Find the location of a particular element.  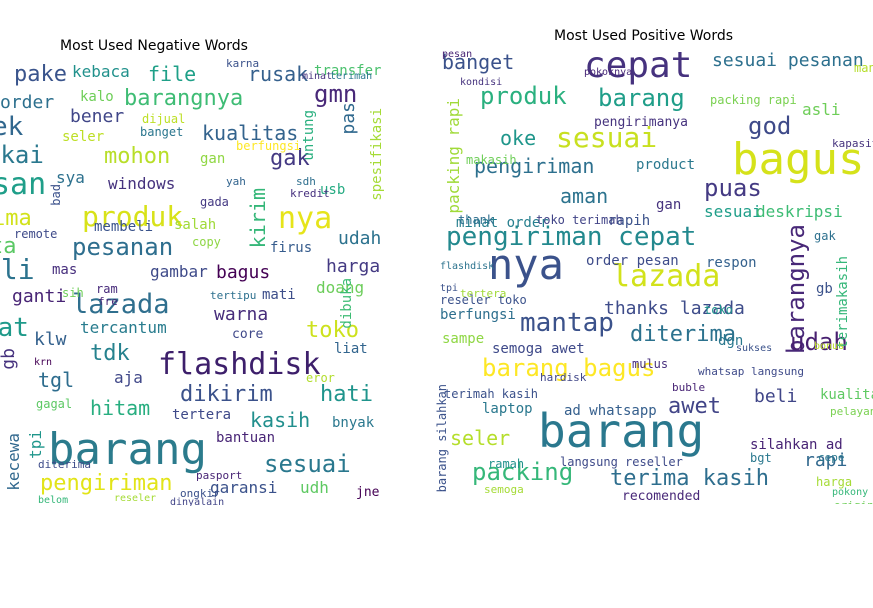

negative-word-akai: akai is located at coordinates (22, 155).